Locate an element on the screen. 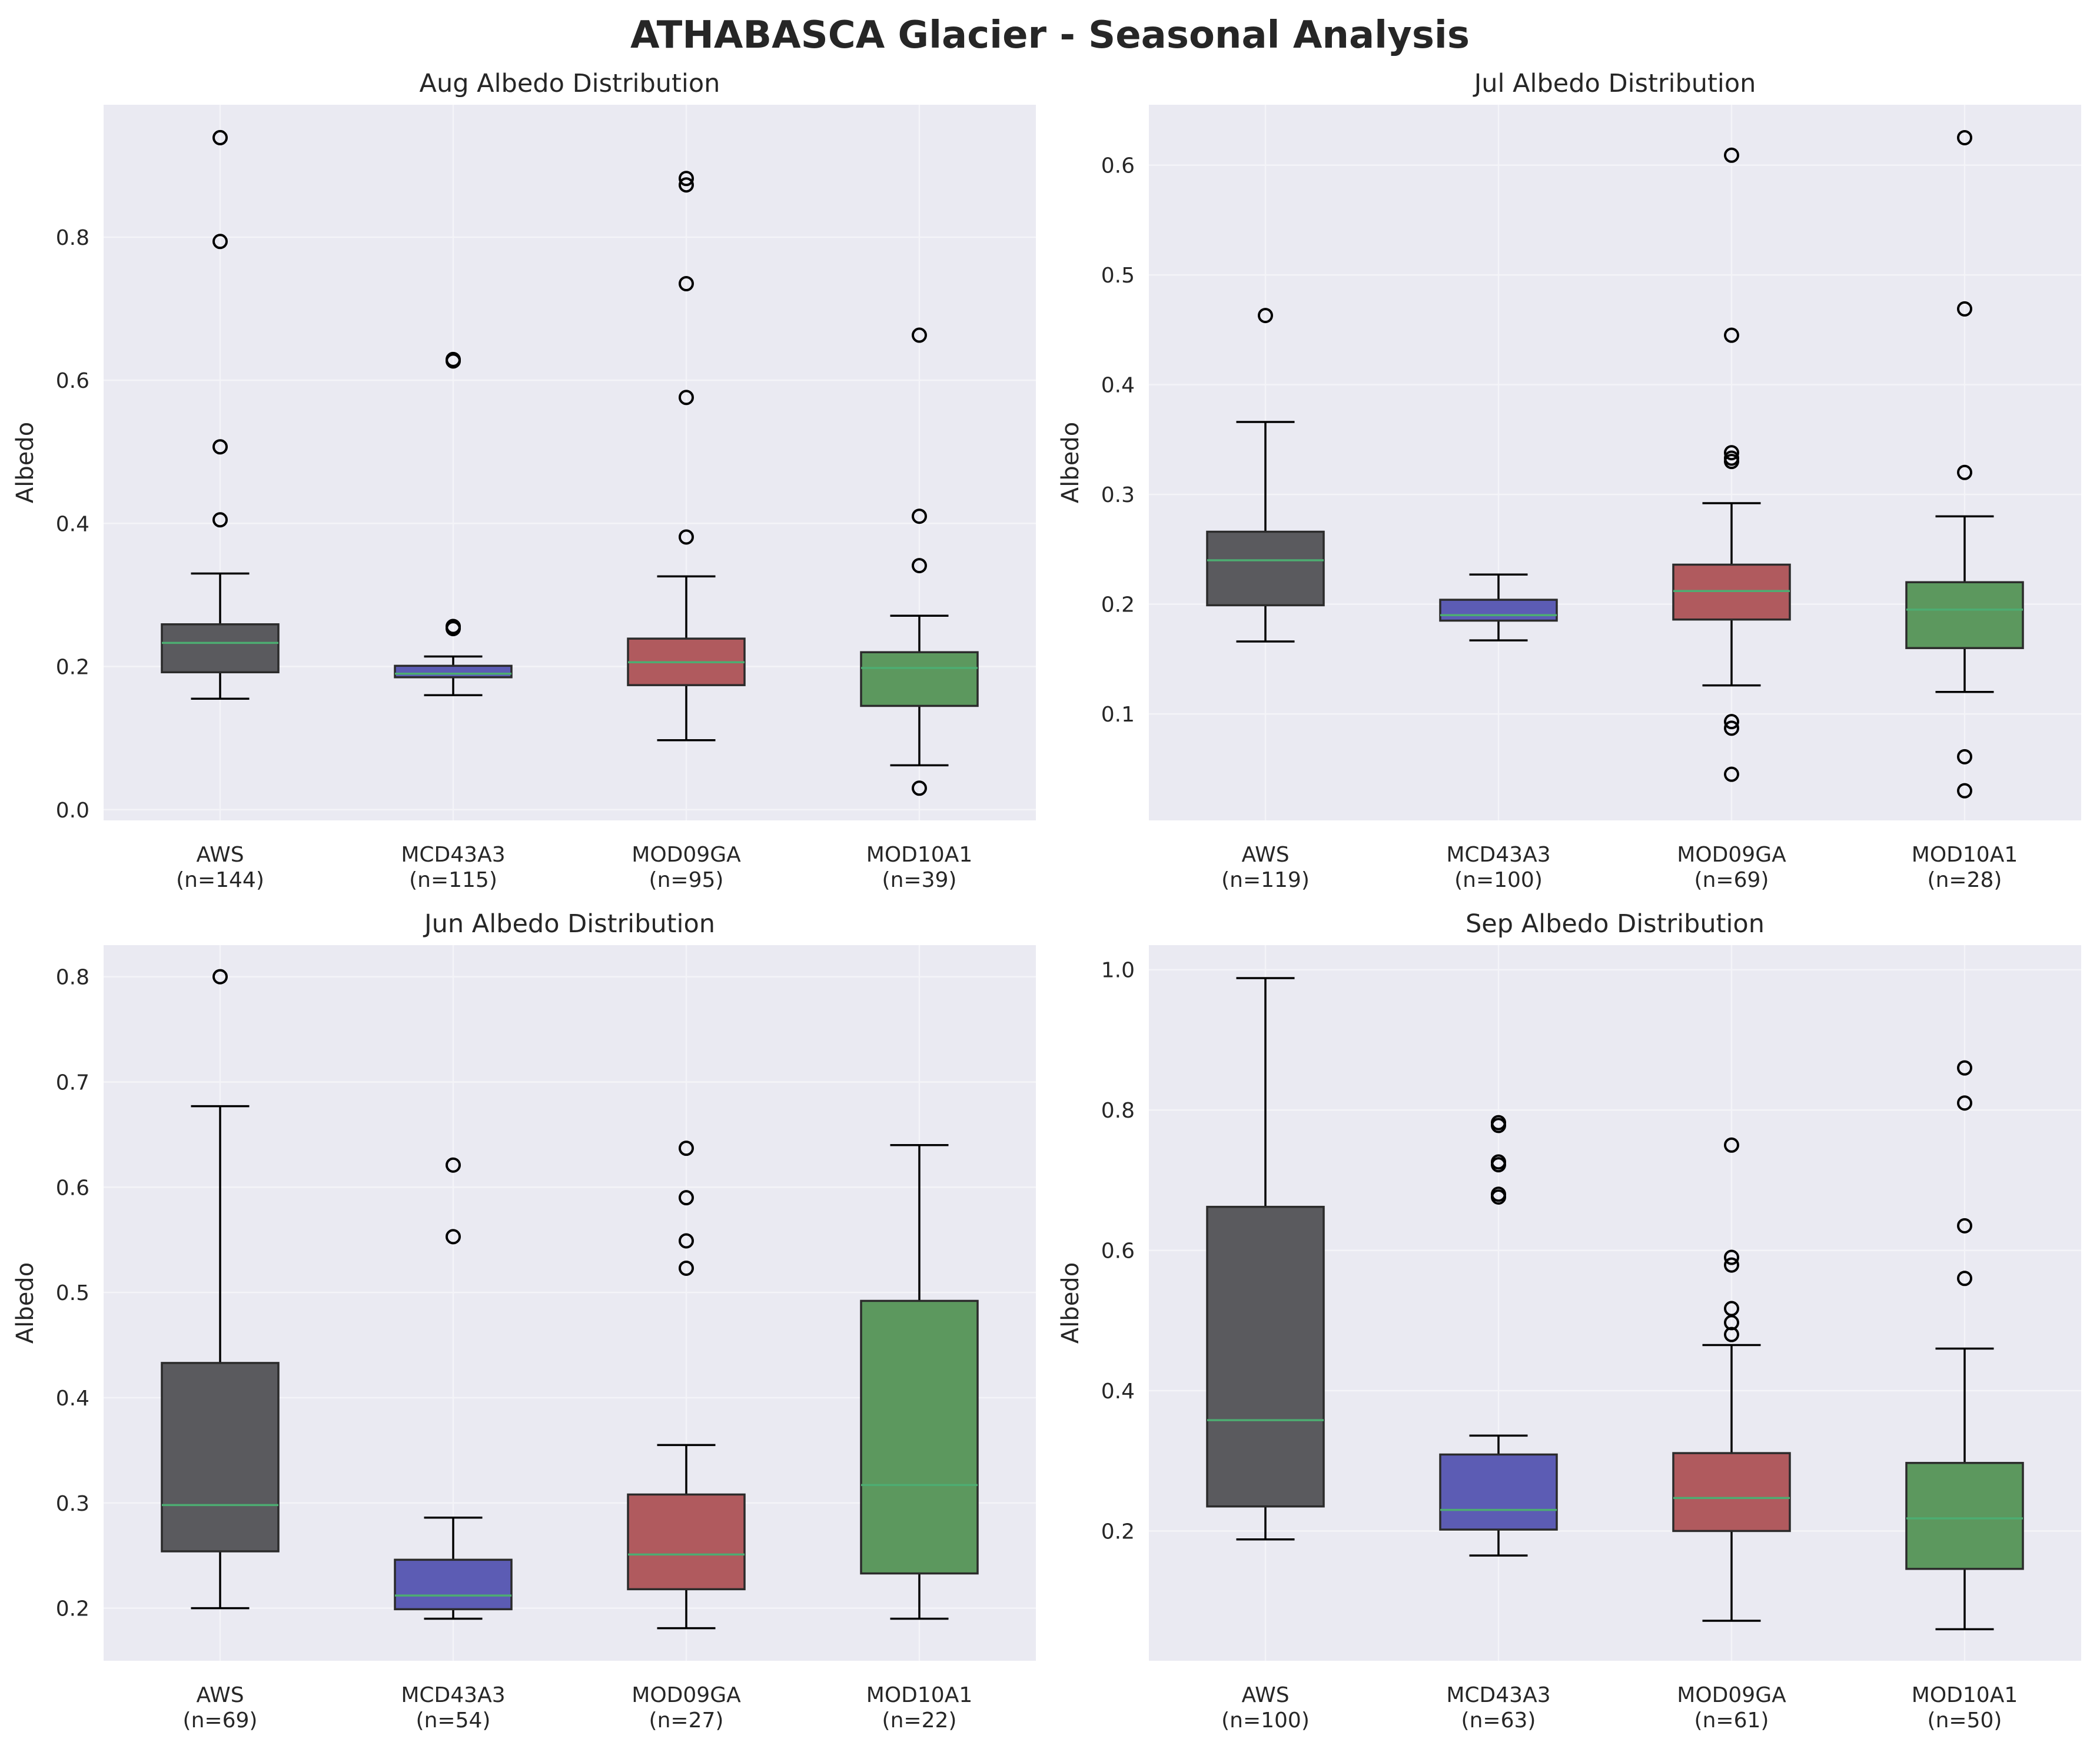 This screenshot has height=1742, width=2100. x-tick-count-label: (n=63) is located at coordinates (1499, 1721).